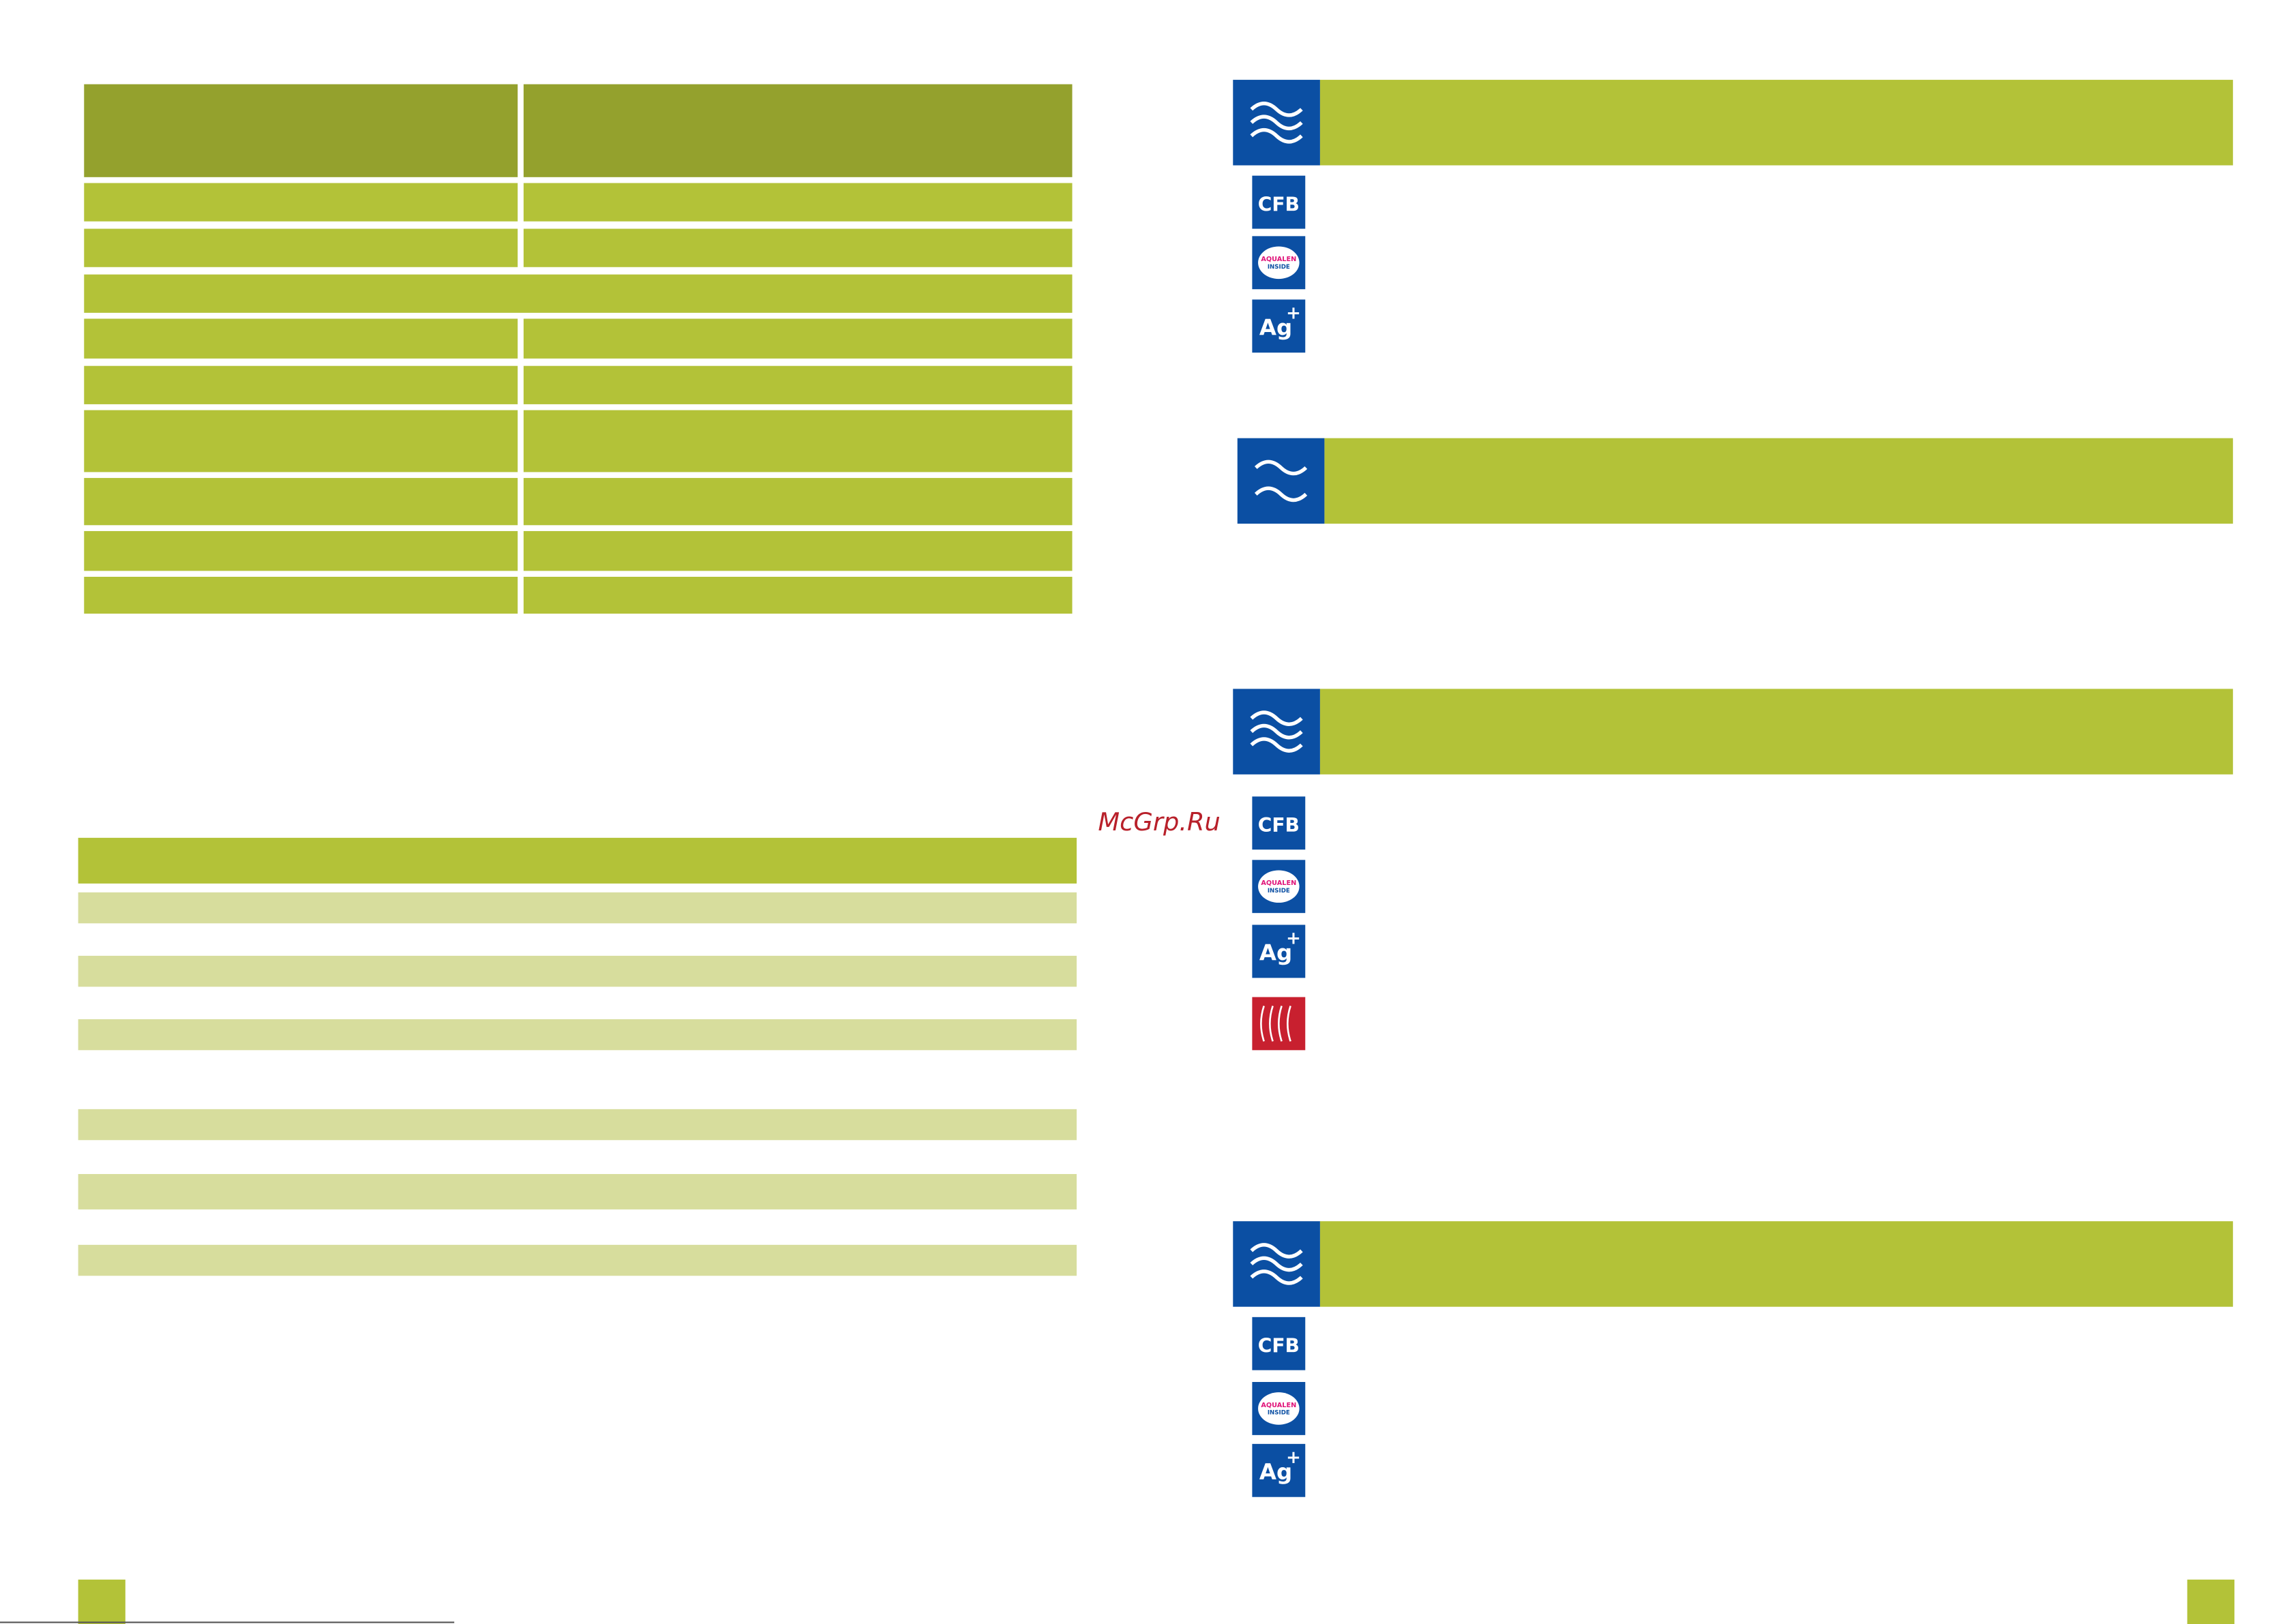 The height and width of the screenshot is (1624, 2289). I want to click on watermark: McGrp.Ru, so click(1159, 822).